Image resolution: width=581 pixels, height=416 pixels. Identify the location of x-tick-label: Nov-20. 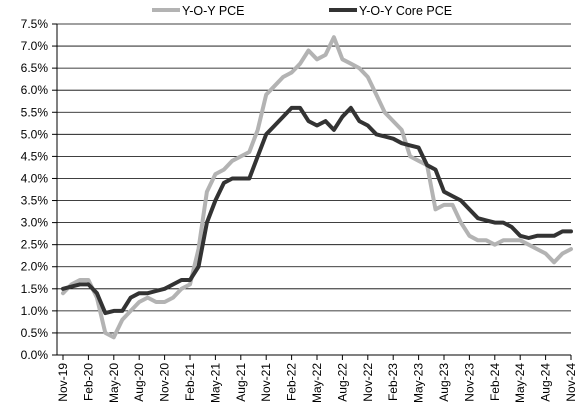
(165, 382).